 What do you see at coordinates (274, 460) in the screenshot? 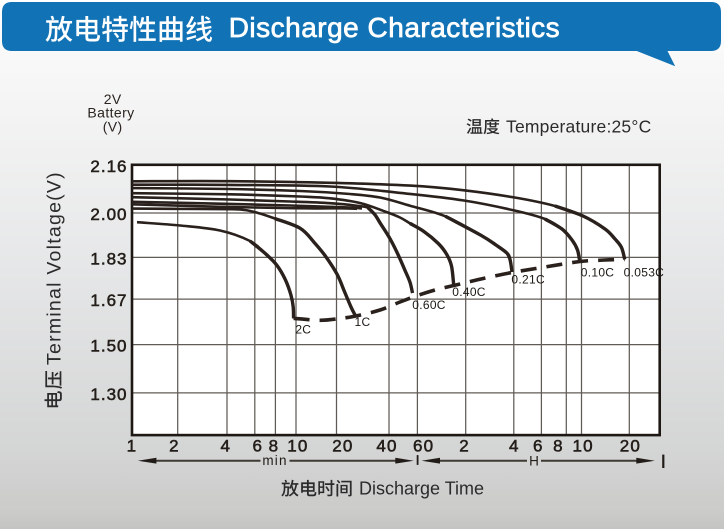
I see `svg-text: min` at bounding box center [274, 460].